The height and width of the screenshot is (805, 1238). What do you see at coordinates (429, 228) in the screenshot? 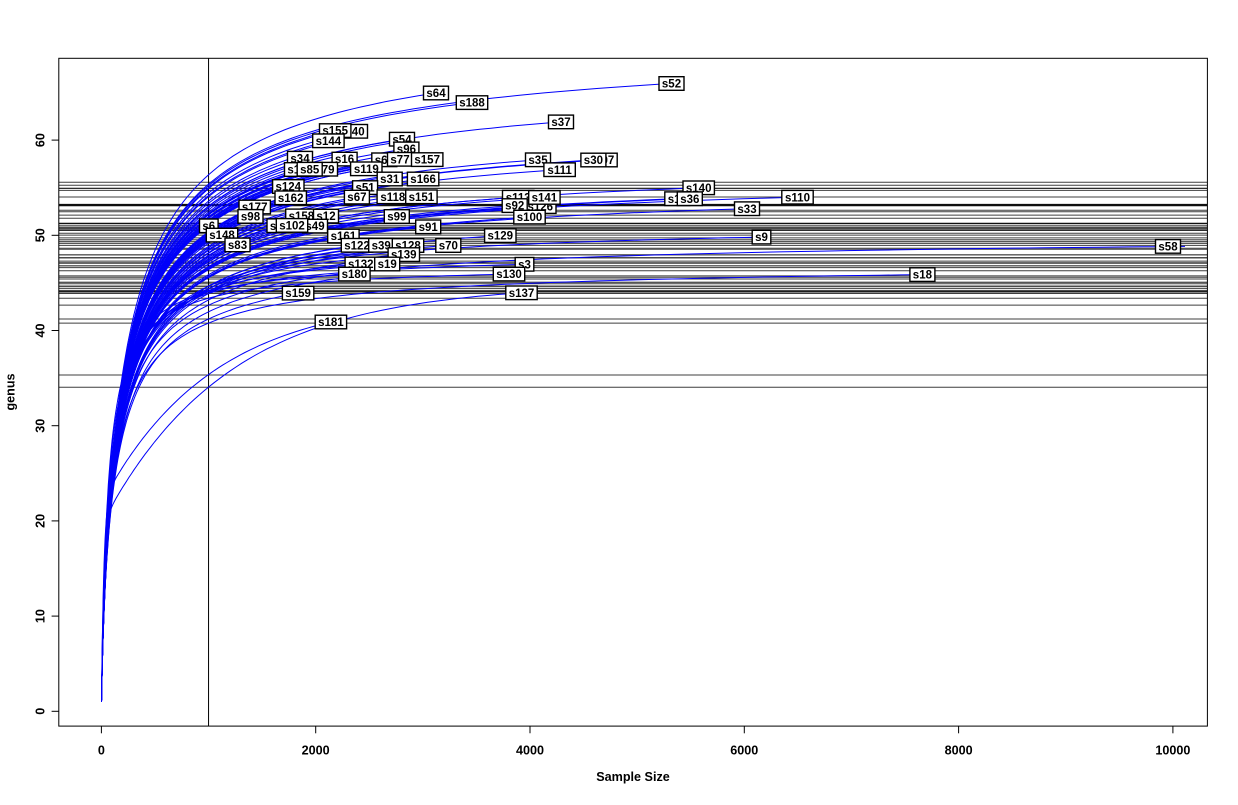
I see `svg-text: s91` at bounding box center [429, 228].